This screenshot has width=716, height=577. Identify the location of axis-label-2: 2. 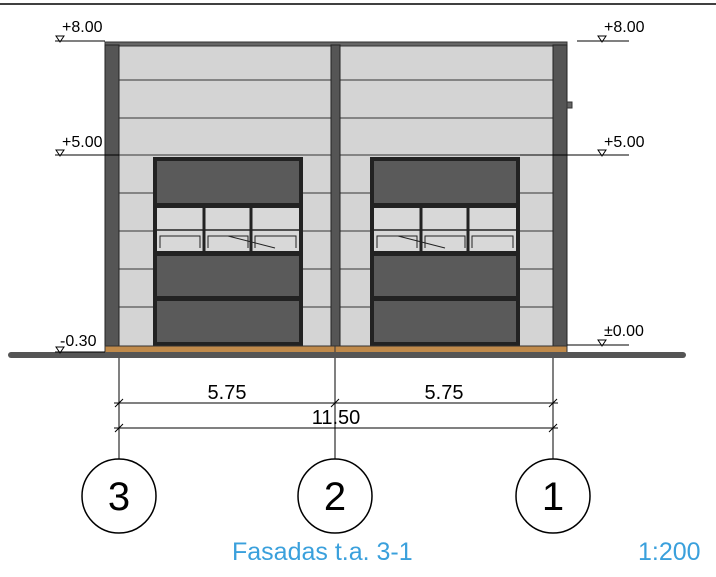
(335, 497).